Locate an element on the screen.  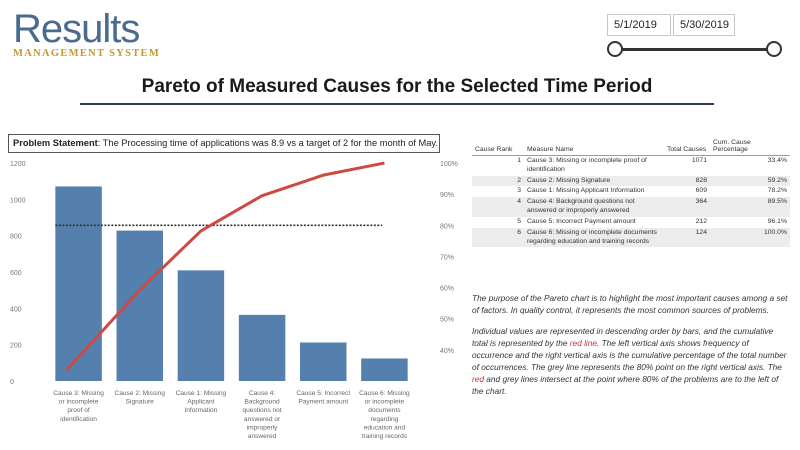
x-tick-label: proof of is located at coordinates (78, 410).